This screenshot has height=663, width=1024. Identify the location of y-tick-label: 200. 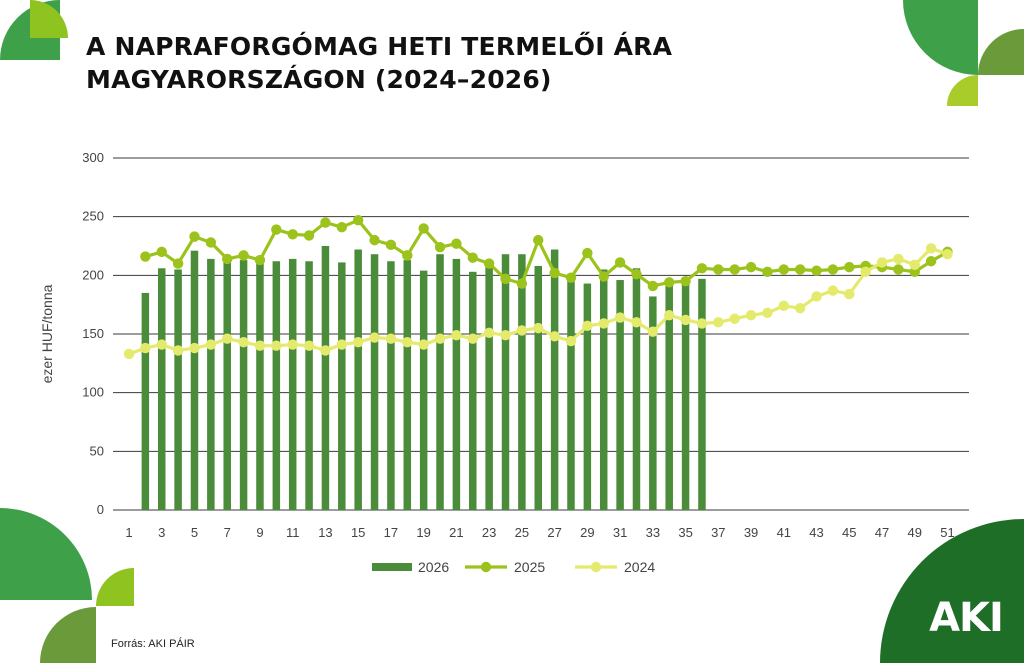
(93, 274).